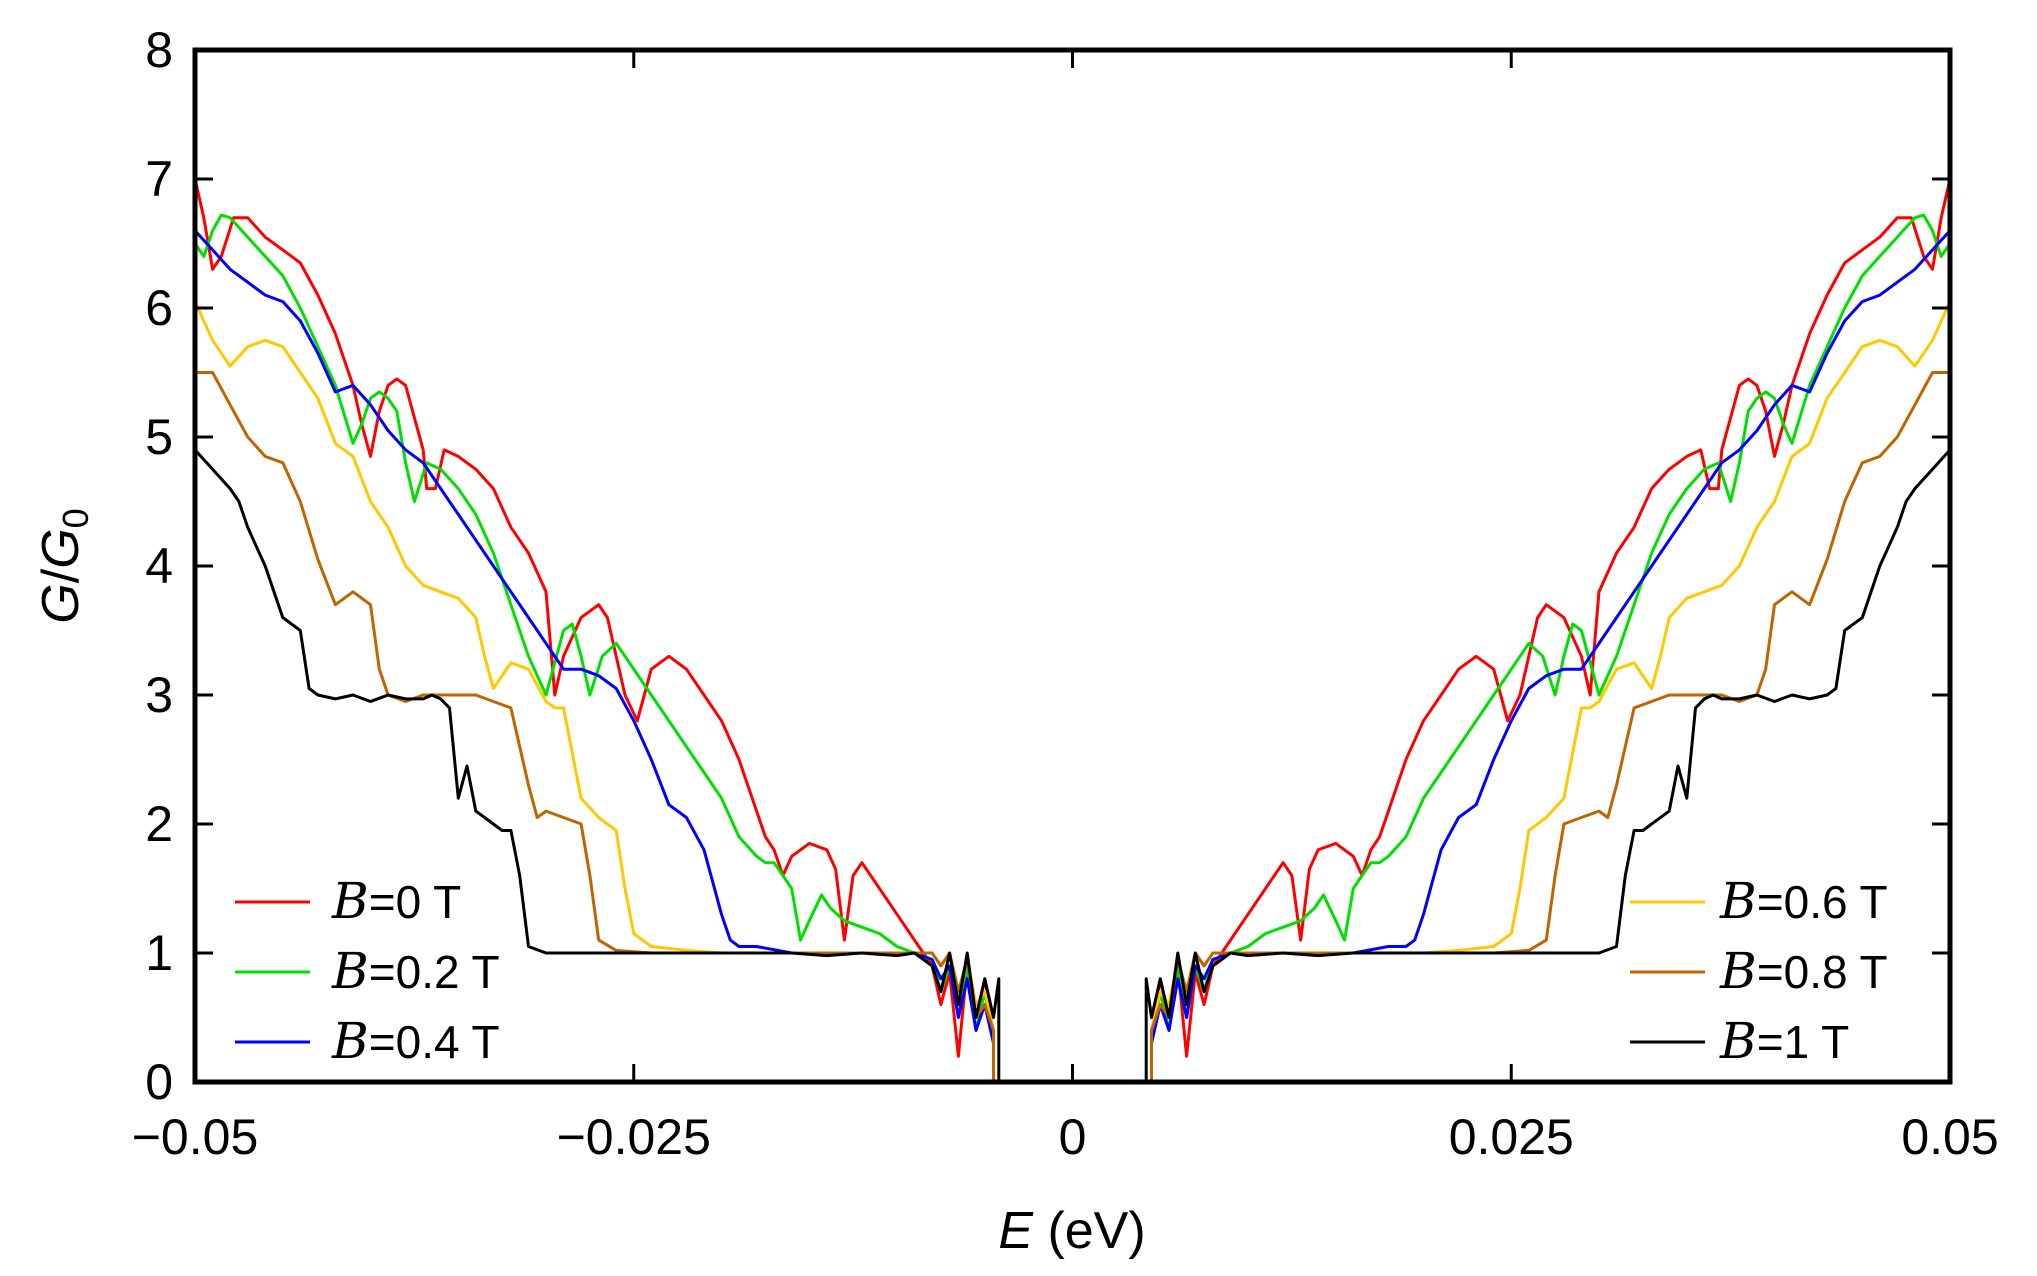 This screenshot has width=2037, height=1276. I want to click on y-tick-label-2: 2, so click(159, 824).